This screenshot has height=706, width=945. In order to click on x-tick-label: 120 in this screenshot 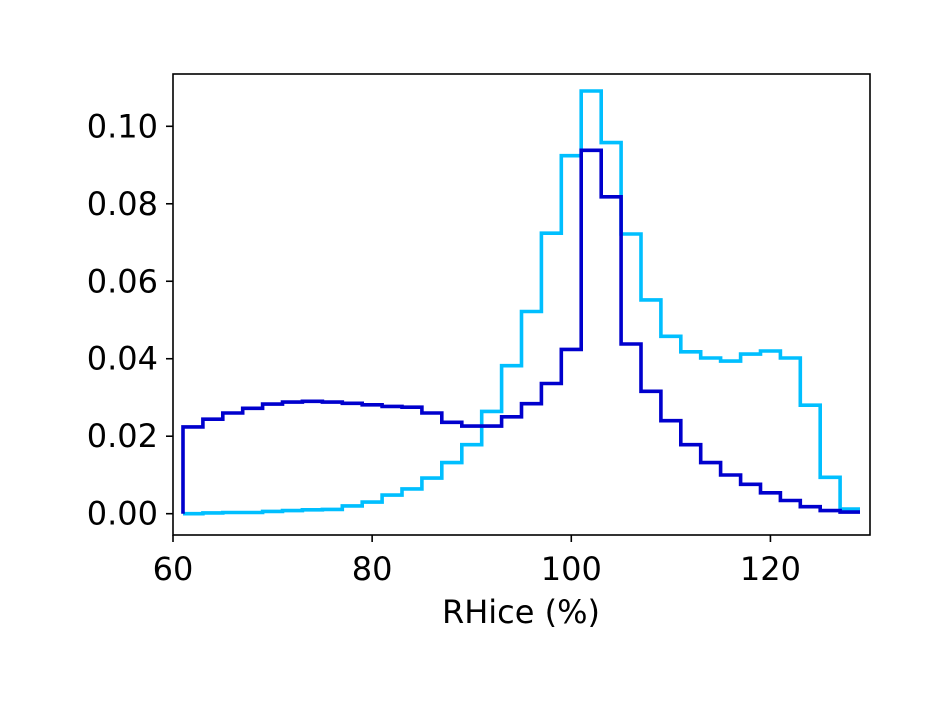, I will do `click(770, 569)`.